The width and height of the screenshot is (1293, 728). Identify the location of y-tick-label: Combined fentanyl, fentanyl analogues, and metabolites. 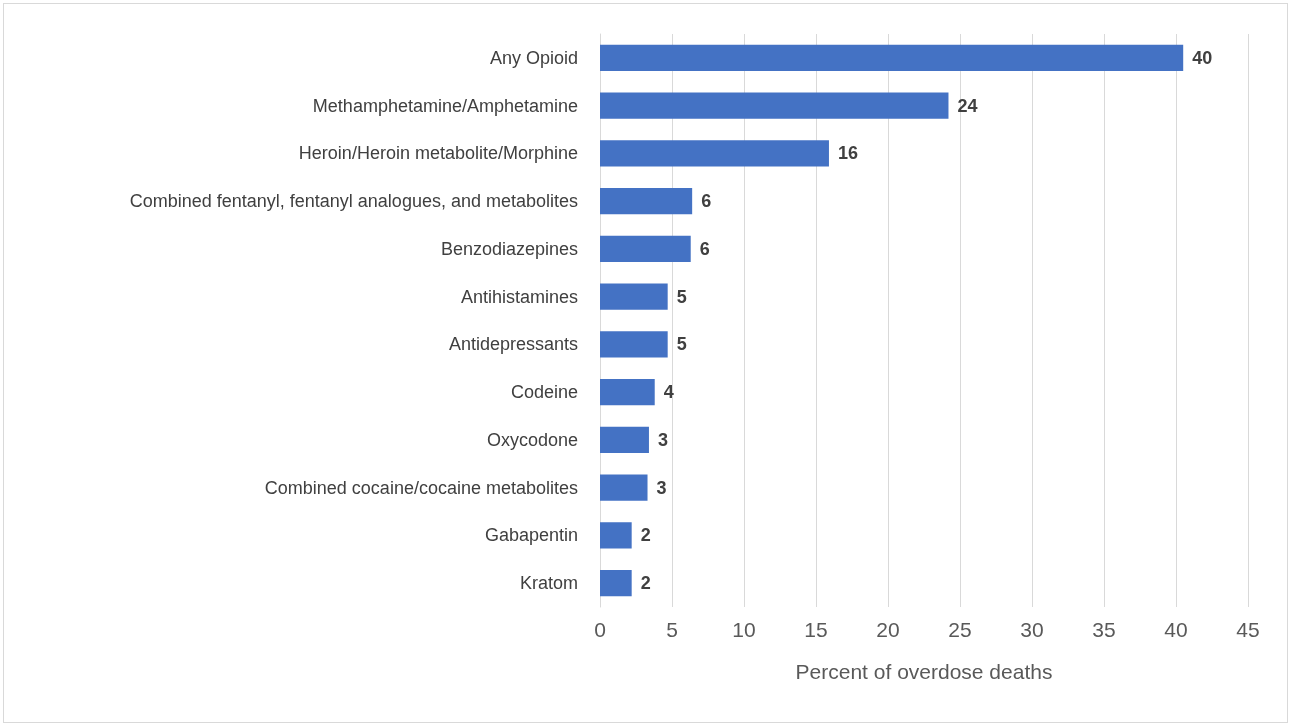
(353, 201).